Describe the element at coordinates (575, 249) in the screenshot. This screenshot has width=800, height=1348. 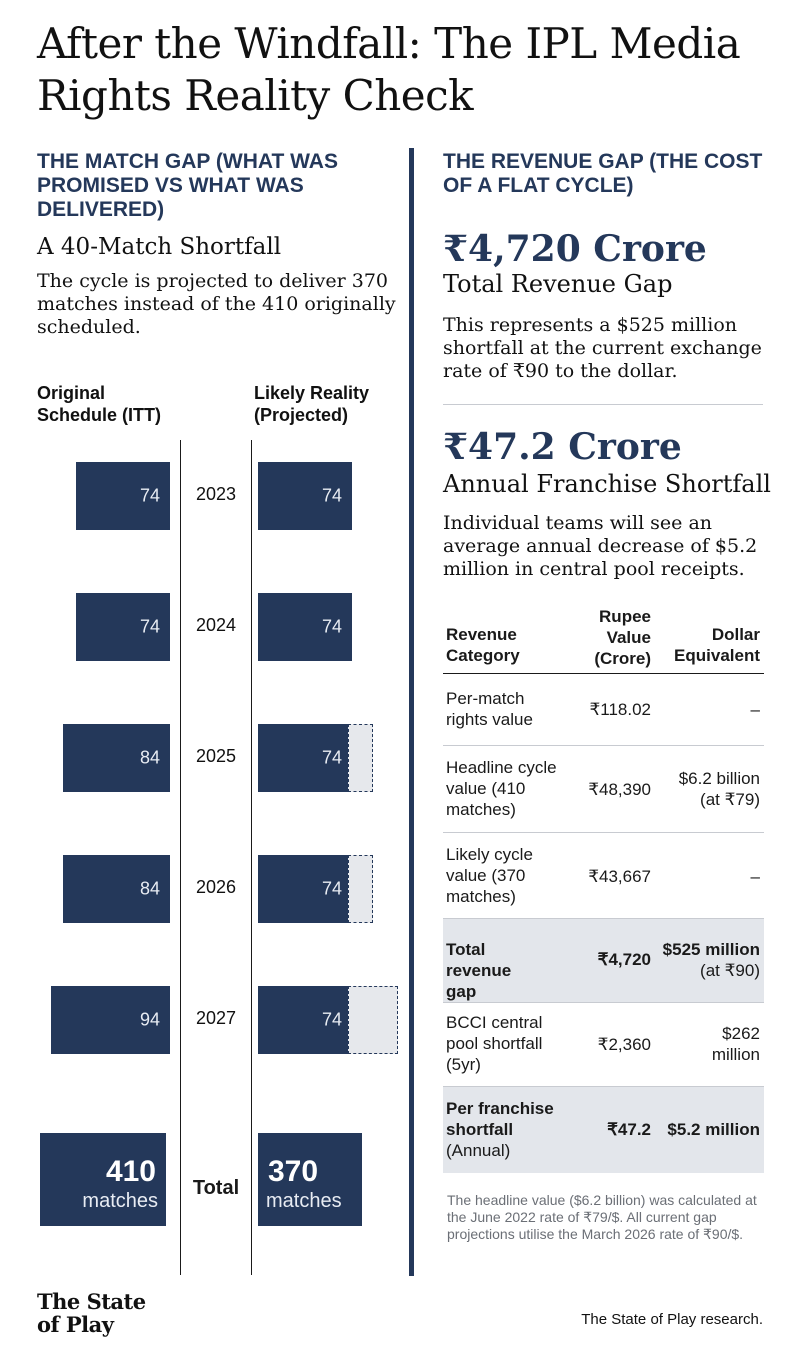
I see `total-gap-value: ₹4,720 Crore` at that location.